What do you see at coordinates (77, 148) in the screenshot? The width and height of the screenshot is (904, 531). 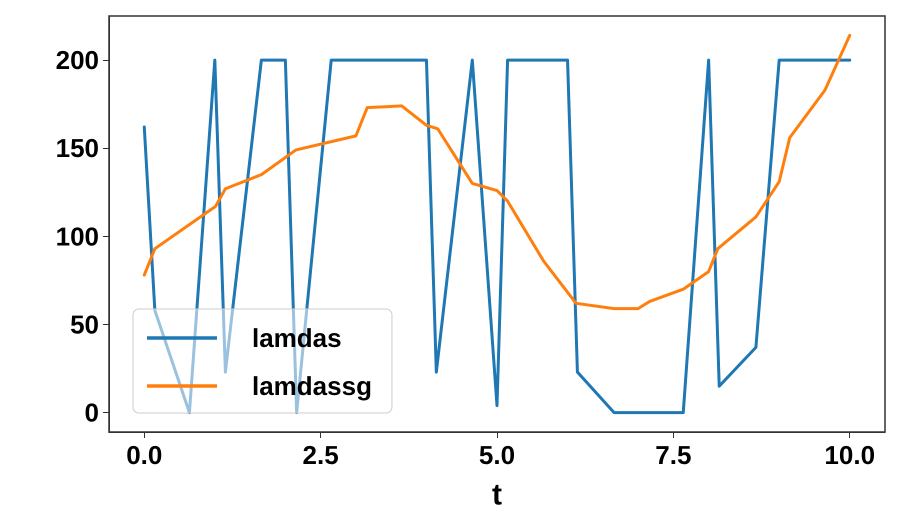 I see `y-tick-label: 150` at bounding box center [77, 148].